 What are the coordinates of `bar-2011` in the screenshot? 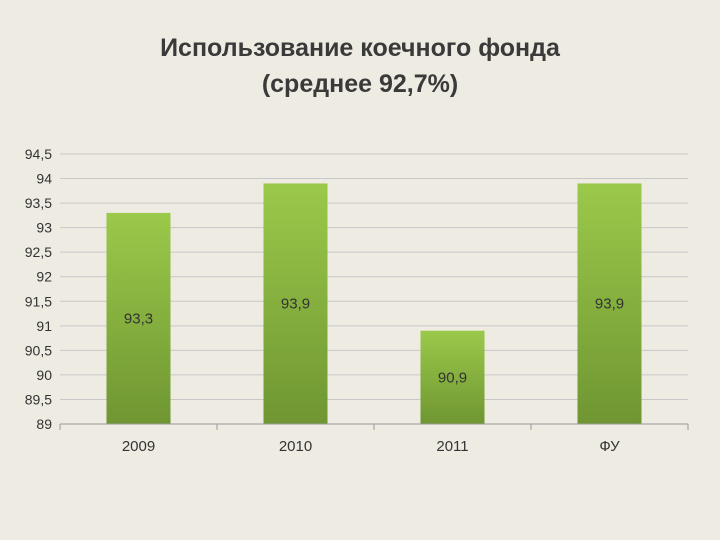 It's located at (452, 377).